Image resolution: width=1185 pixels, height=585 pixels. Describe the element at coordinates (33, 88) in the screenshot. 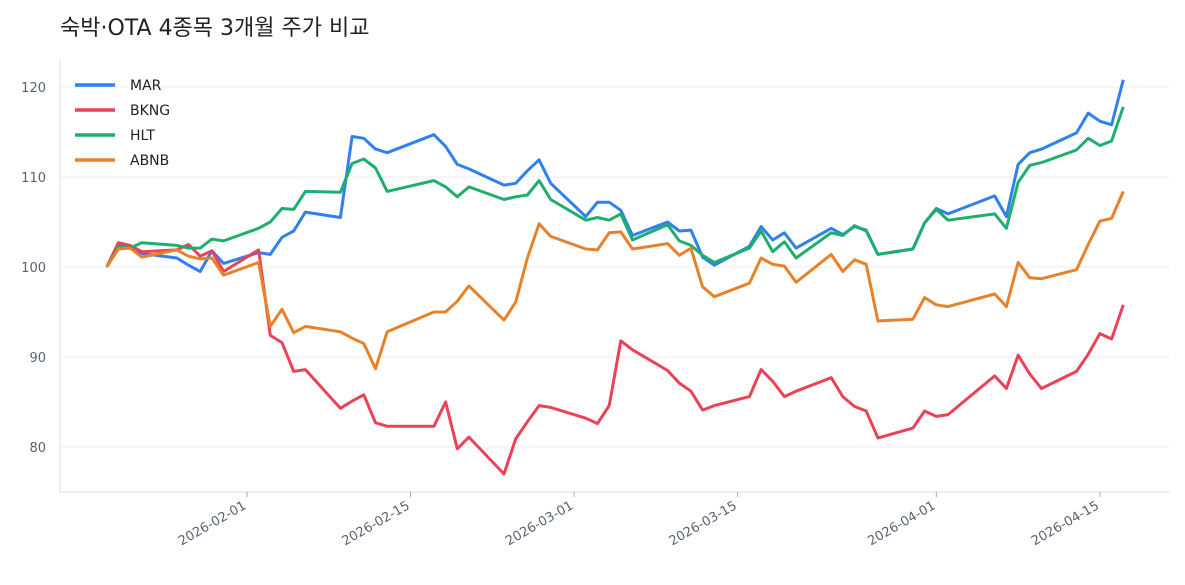

I see `y-tick-label: 120` at that location.